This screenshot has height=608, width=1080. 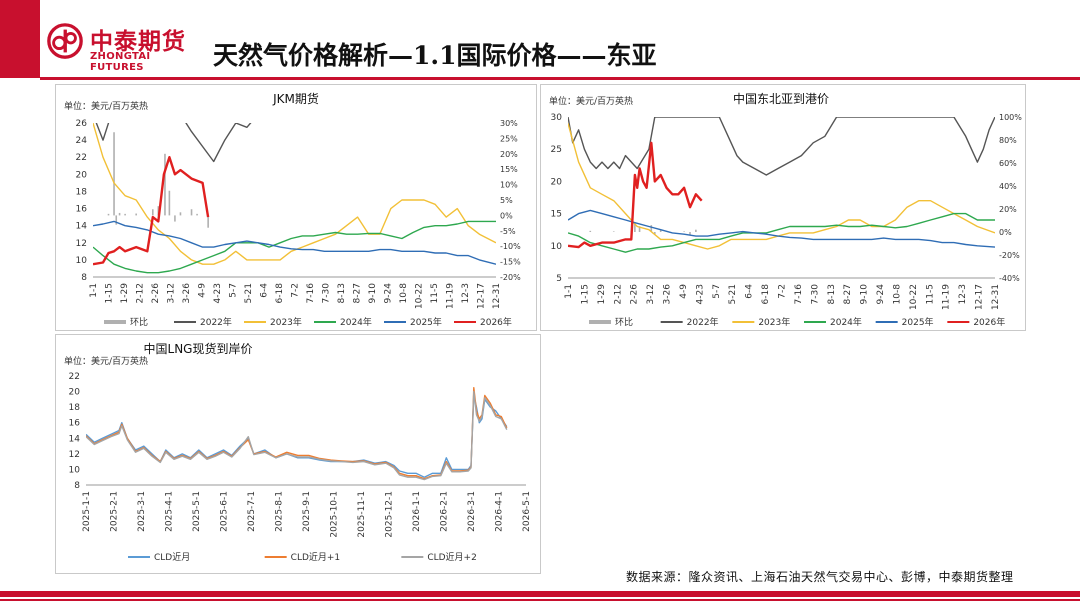 I want to click on x-tick-label: 2026-4-1, so click(x=500, y=511).